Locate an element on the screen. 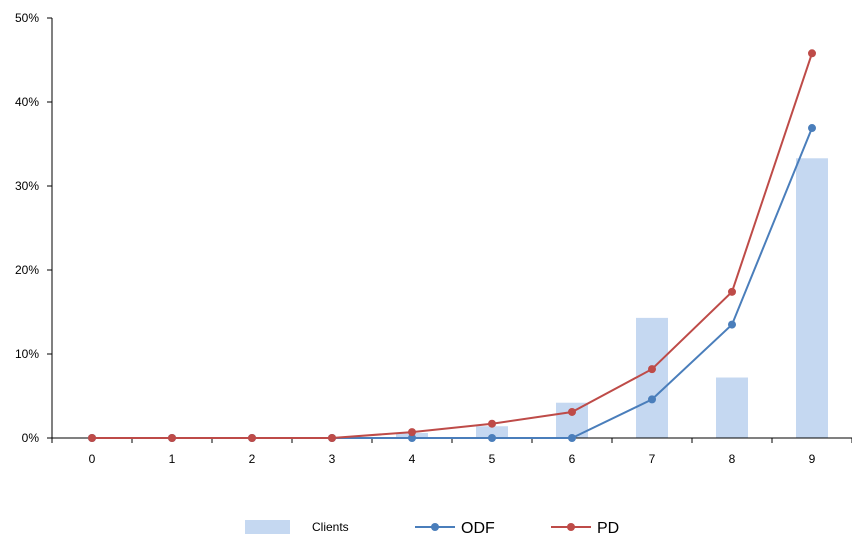 This screenshot has width=852, height=540. legend-marker-pd is located at coordinates (571, 527).